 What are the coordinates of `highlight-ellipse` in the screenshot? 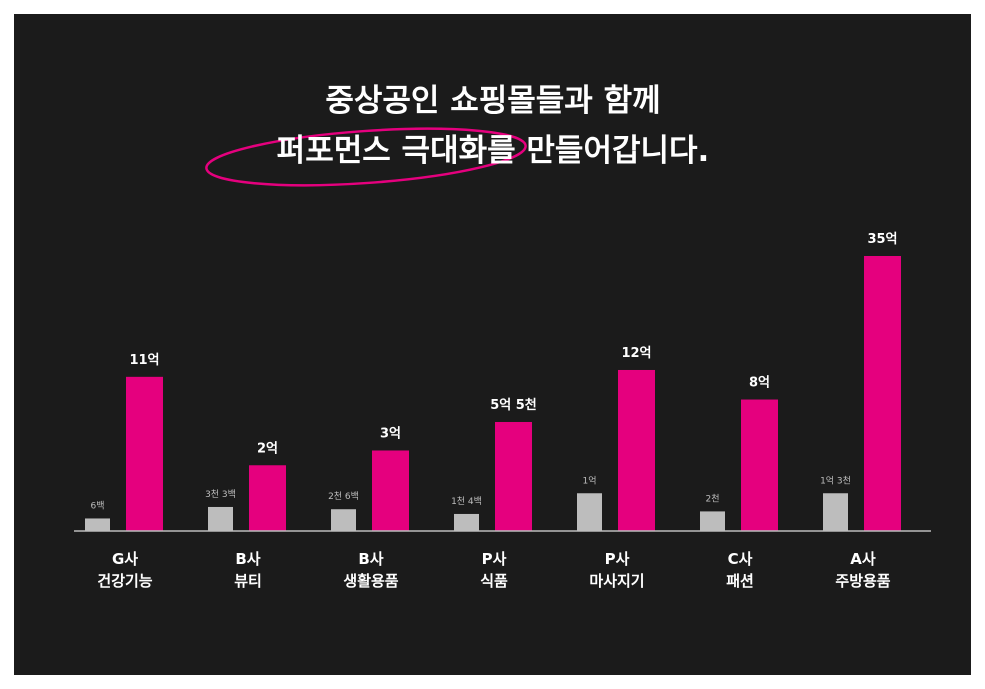 It's located at (366, 157).